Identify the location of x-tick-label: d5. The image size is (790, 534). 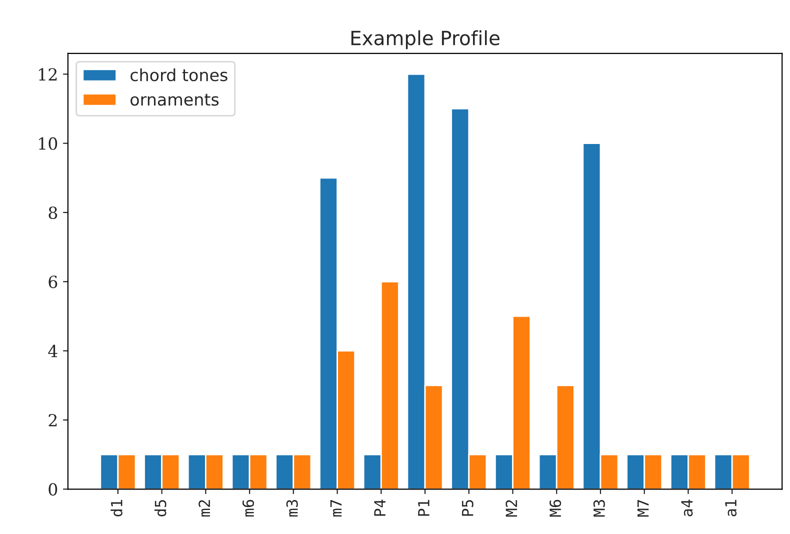
(160, 508).